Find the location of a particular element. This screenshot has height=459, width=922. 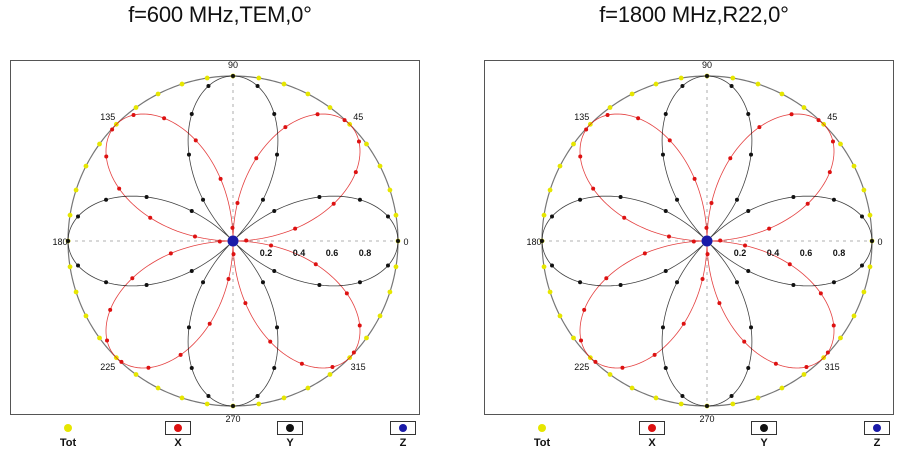

legend-marker-y is located at coordinates (290, 428).